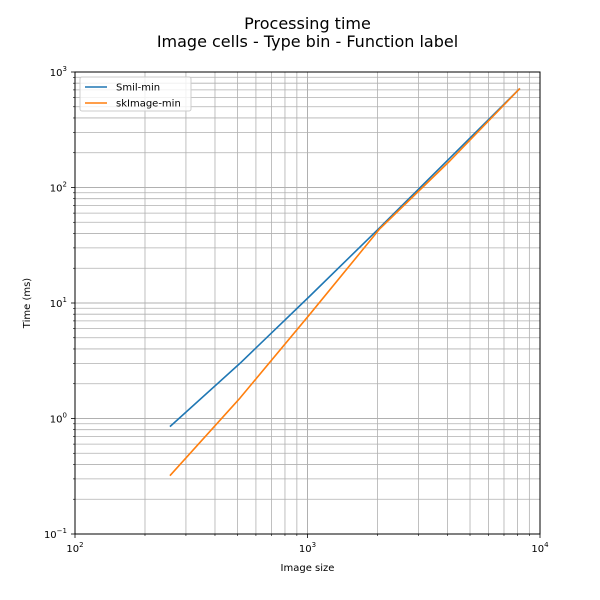 This screenshot has height=600, width=600. Describe the element at coordinates (58, 188) in the screenshot. I see `y-tick-label: 10²` at that location.